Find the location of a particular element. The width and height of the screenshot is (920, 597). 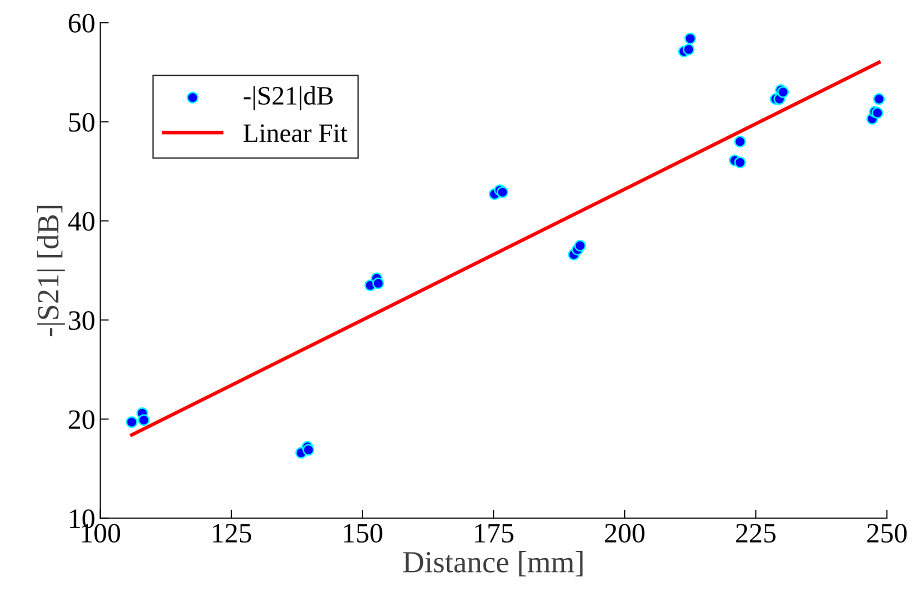

x-tick-label: 225 is located at coordinates (756, 533).